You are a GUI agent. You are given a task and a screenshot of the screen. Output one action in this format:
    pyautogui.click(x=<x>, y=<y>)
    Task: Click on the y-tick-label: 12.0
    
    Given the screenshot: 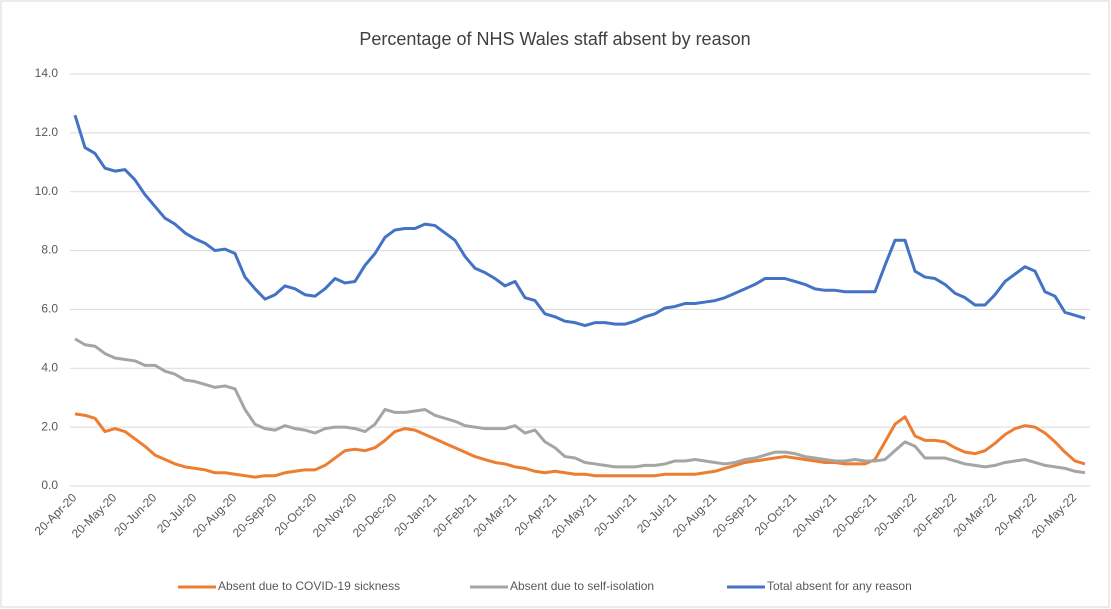 What is the action you would take?
    pyautogui.click(x=47, y=132)
    